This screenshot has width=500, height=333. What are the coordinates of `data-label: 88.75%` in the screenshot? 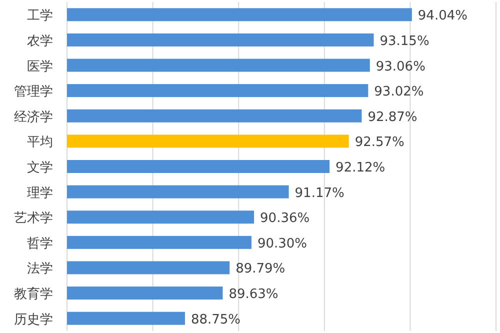 It's located at (215, 320).